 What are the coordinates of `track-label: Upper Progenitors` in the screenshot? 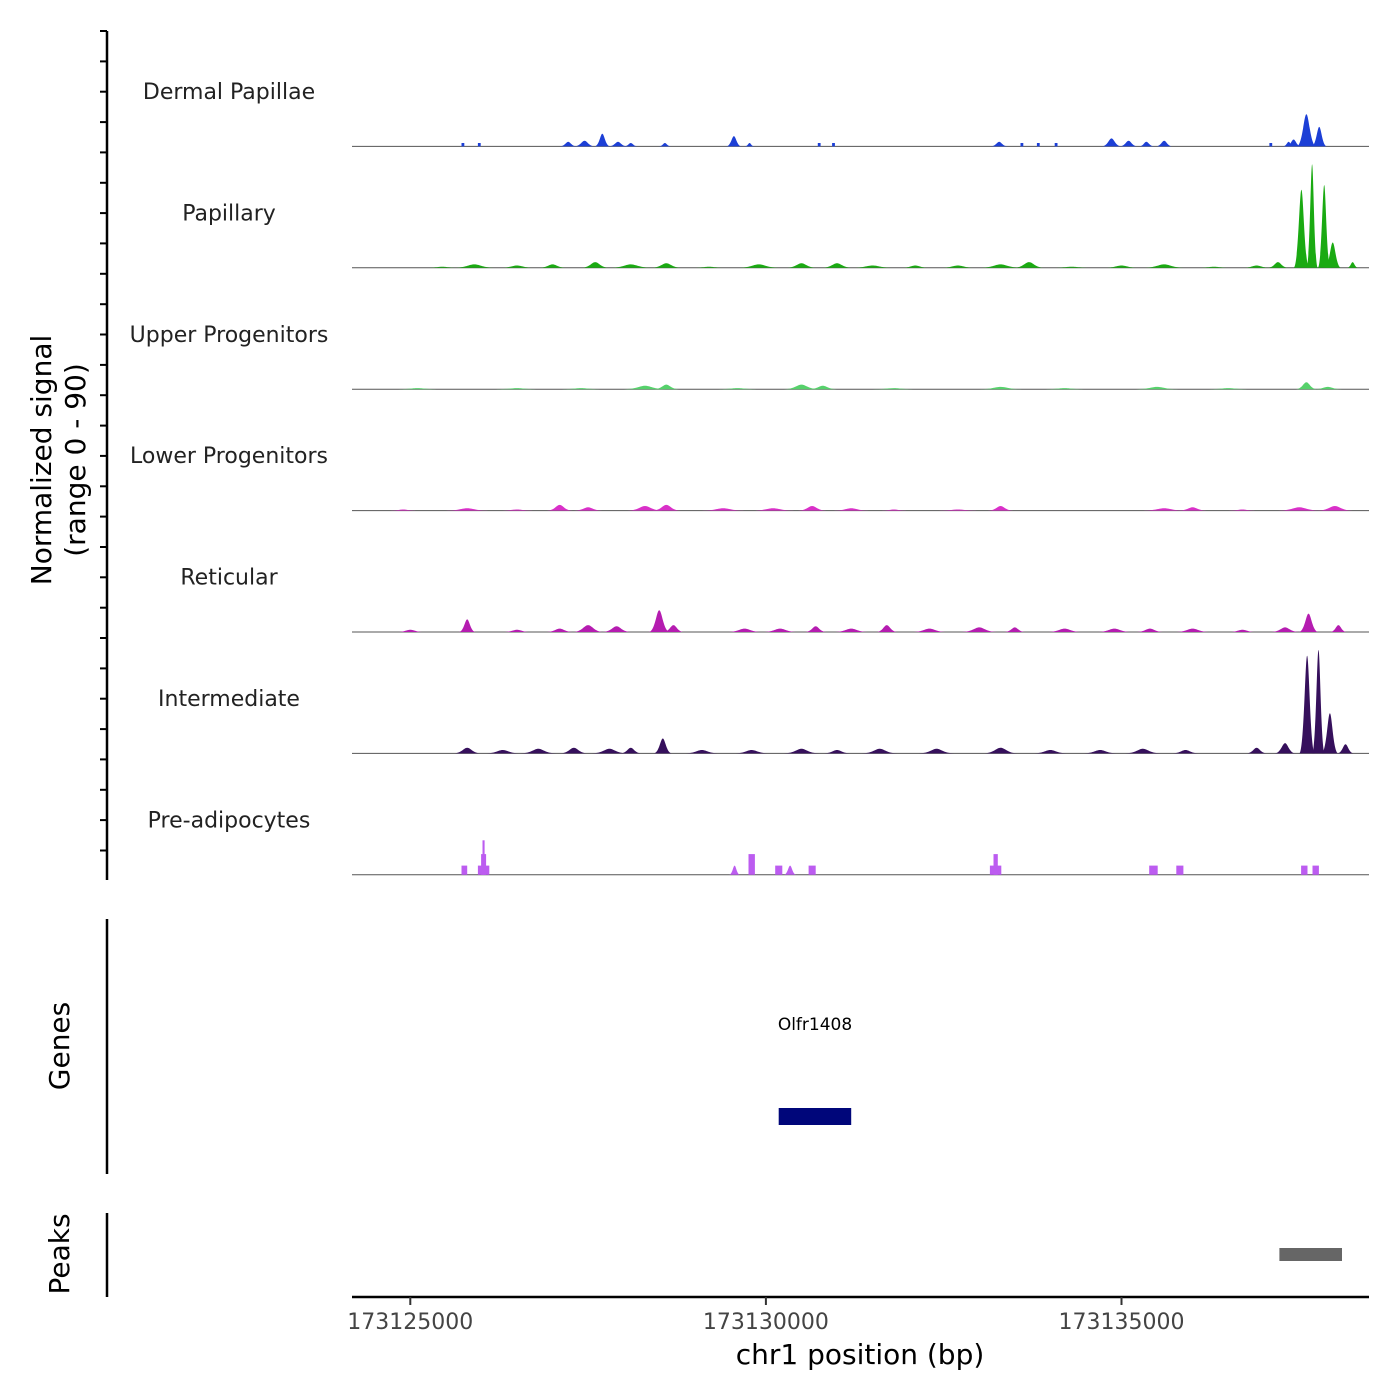 It's located at (229, 335).